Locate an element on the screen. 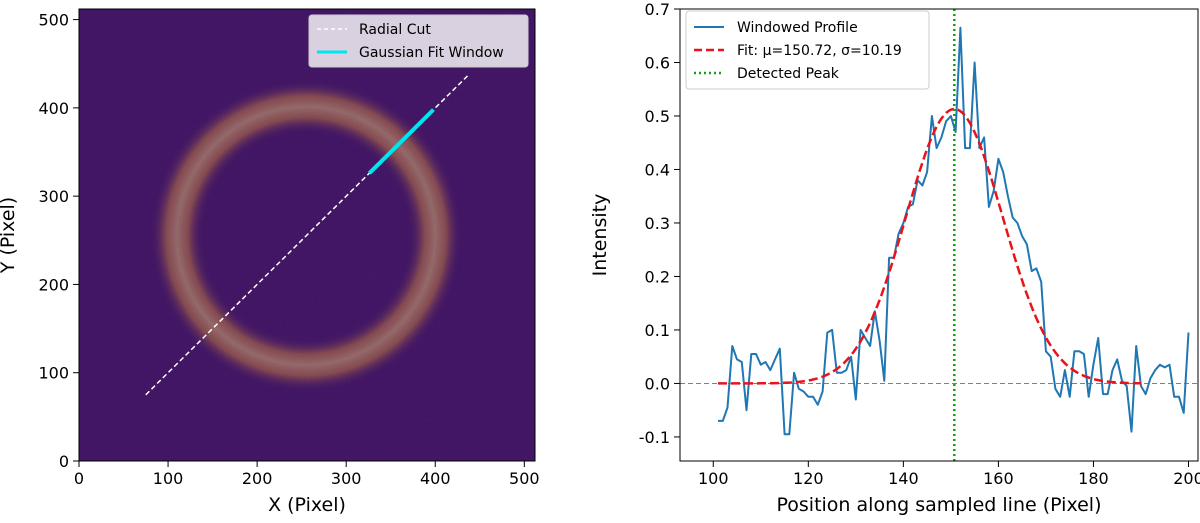 The width and height of the screenshot is (1200, 523). left-y-ticks: 0 100 200 300 400 500 is located at coordinates (58, 241).